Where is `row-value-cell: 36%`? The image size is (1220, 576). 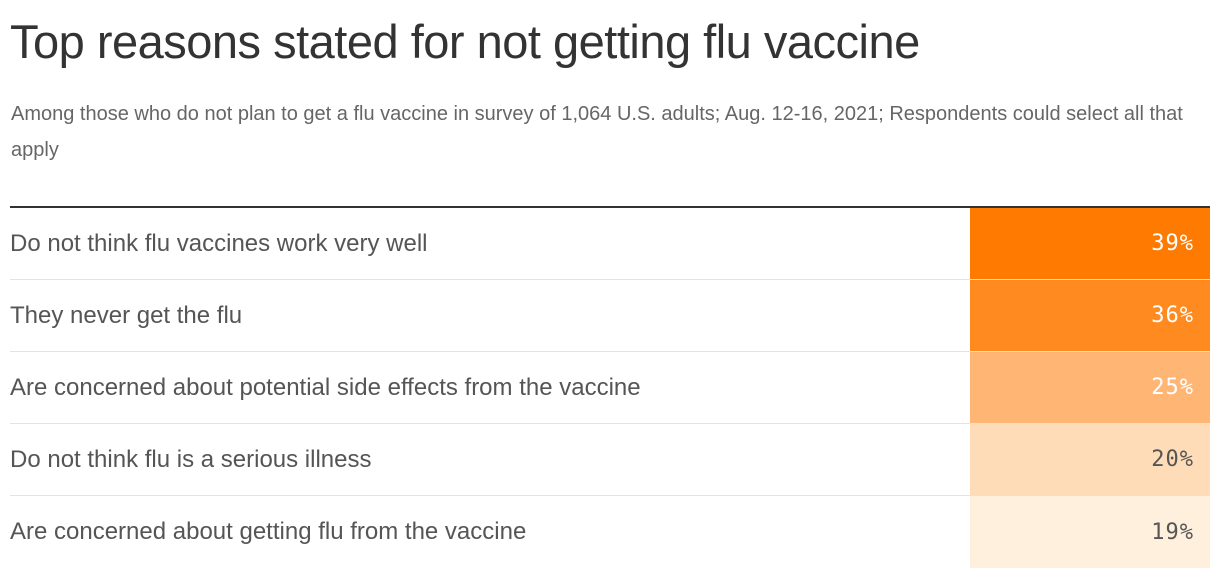 row-value-cell: 36% is located at coordinates (1090, 315).